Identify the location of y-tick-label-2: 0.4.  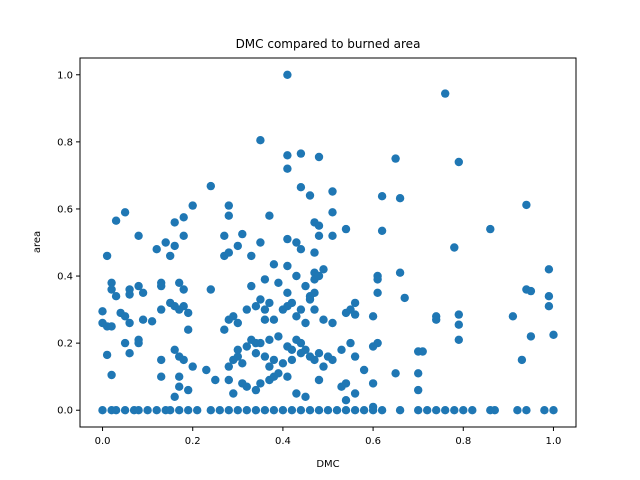
(65, 277).